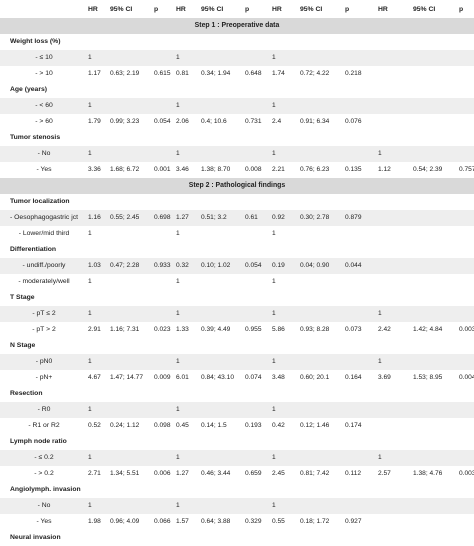 This screenshot has width=474, height=546. I want to click on group-row: Tumor stenosis, so click(237, 138).